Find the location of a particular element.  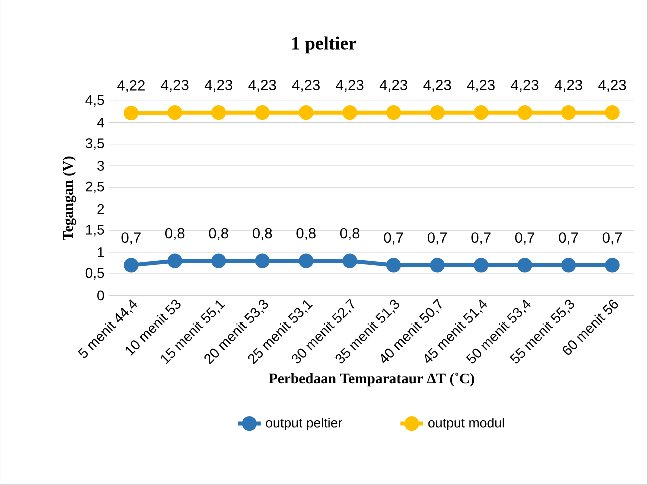

y-tick-label: 4 is located at coordinates (100, 123).